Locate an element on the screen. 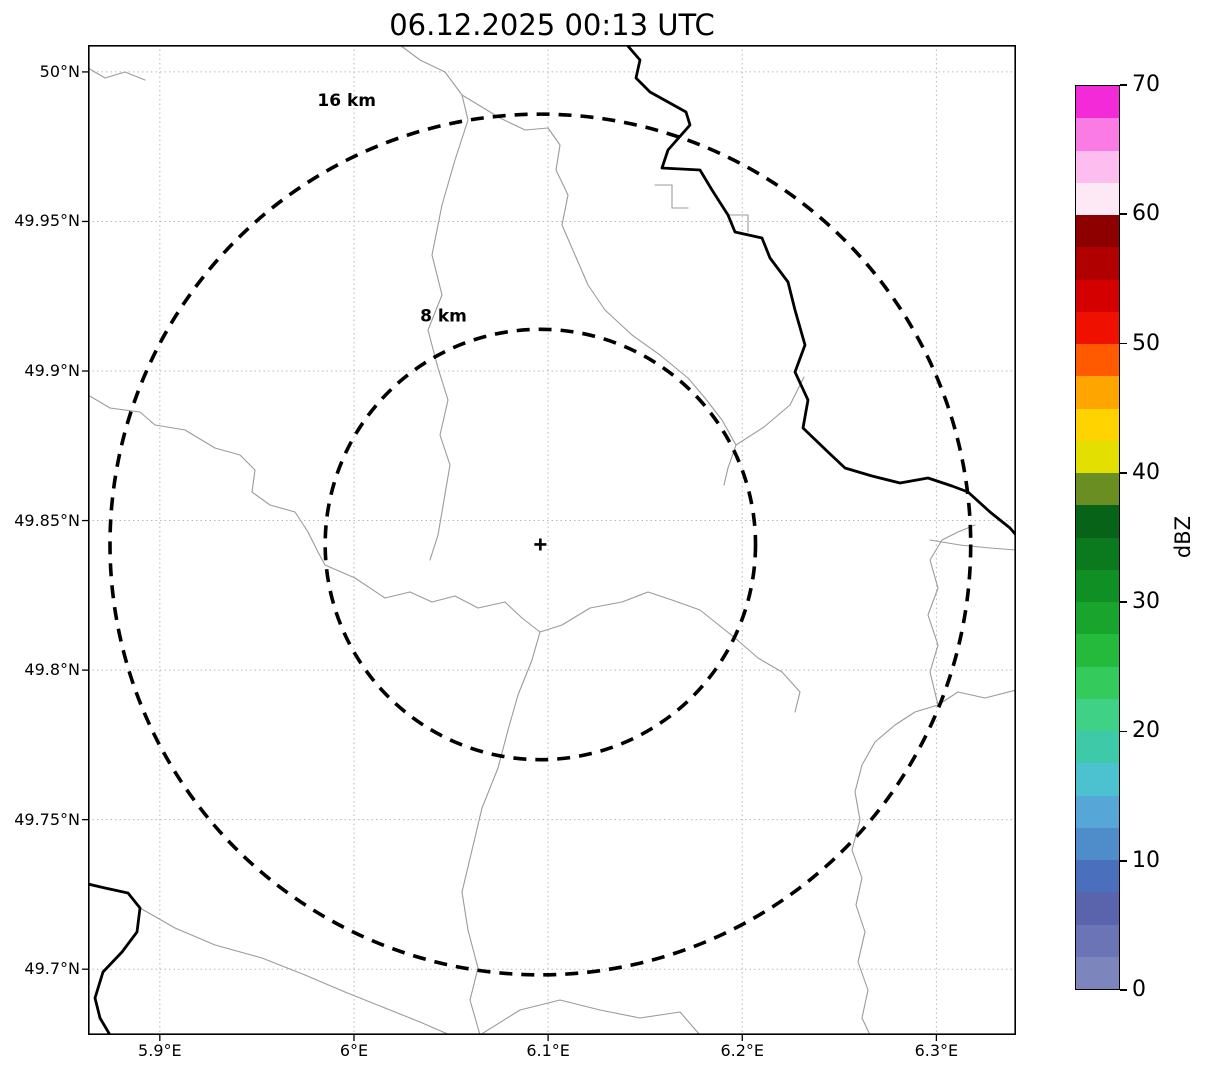 The height and width of the screenshot is (1069, 1207). x-tick-label: 6.2°E is located at coordinates (742, 1050).